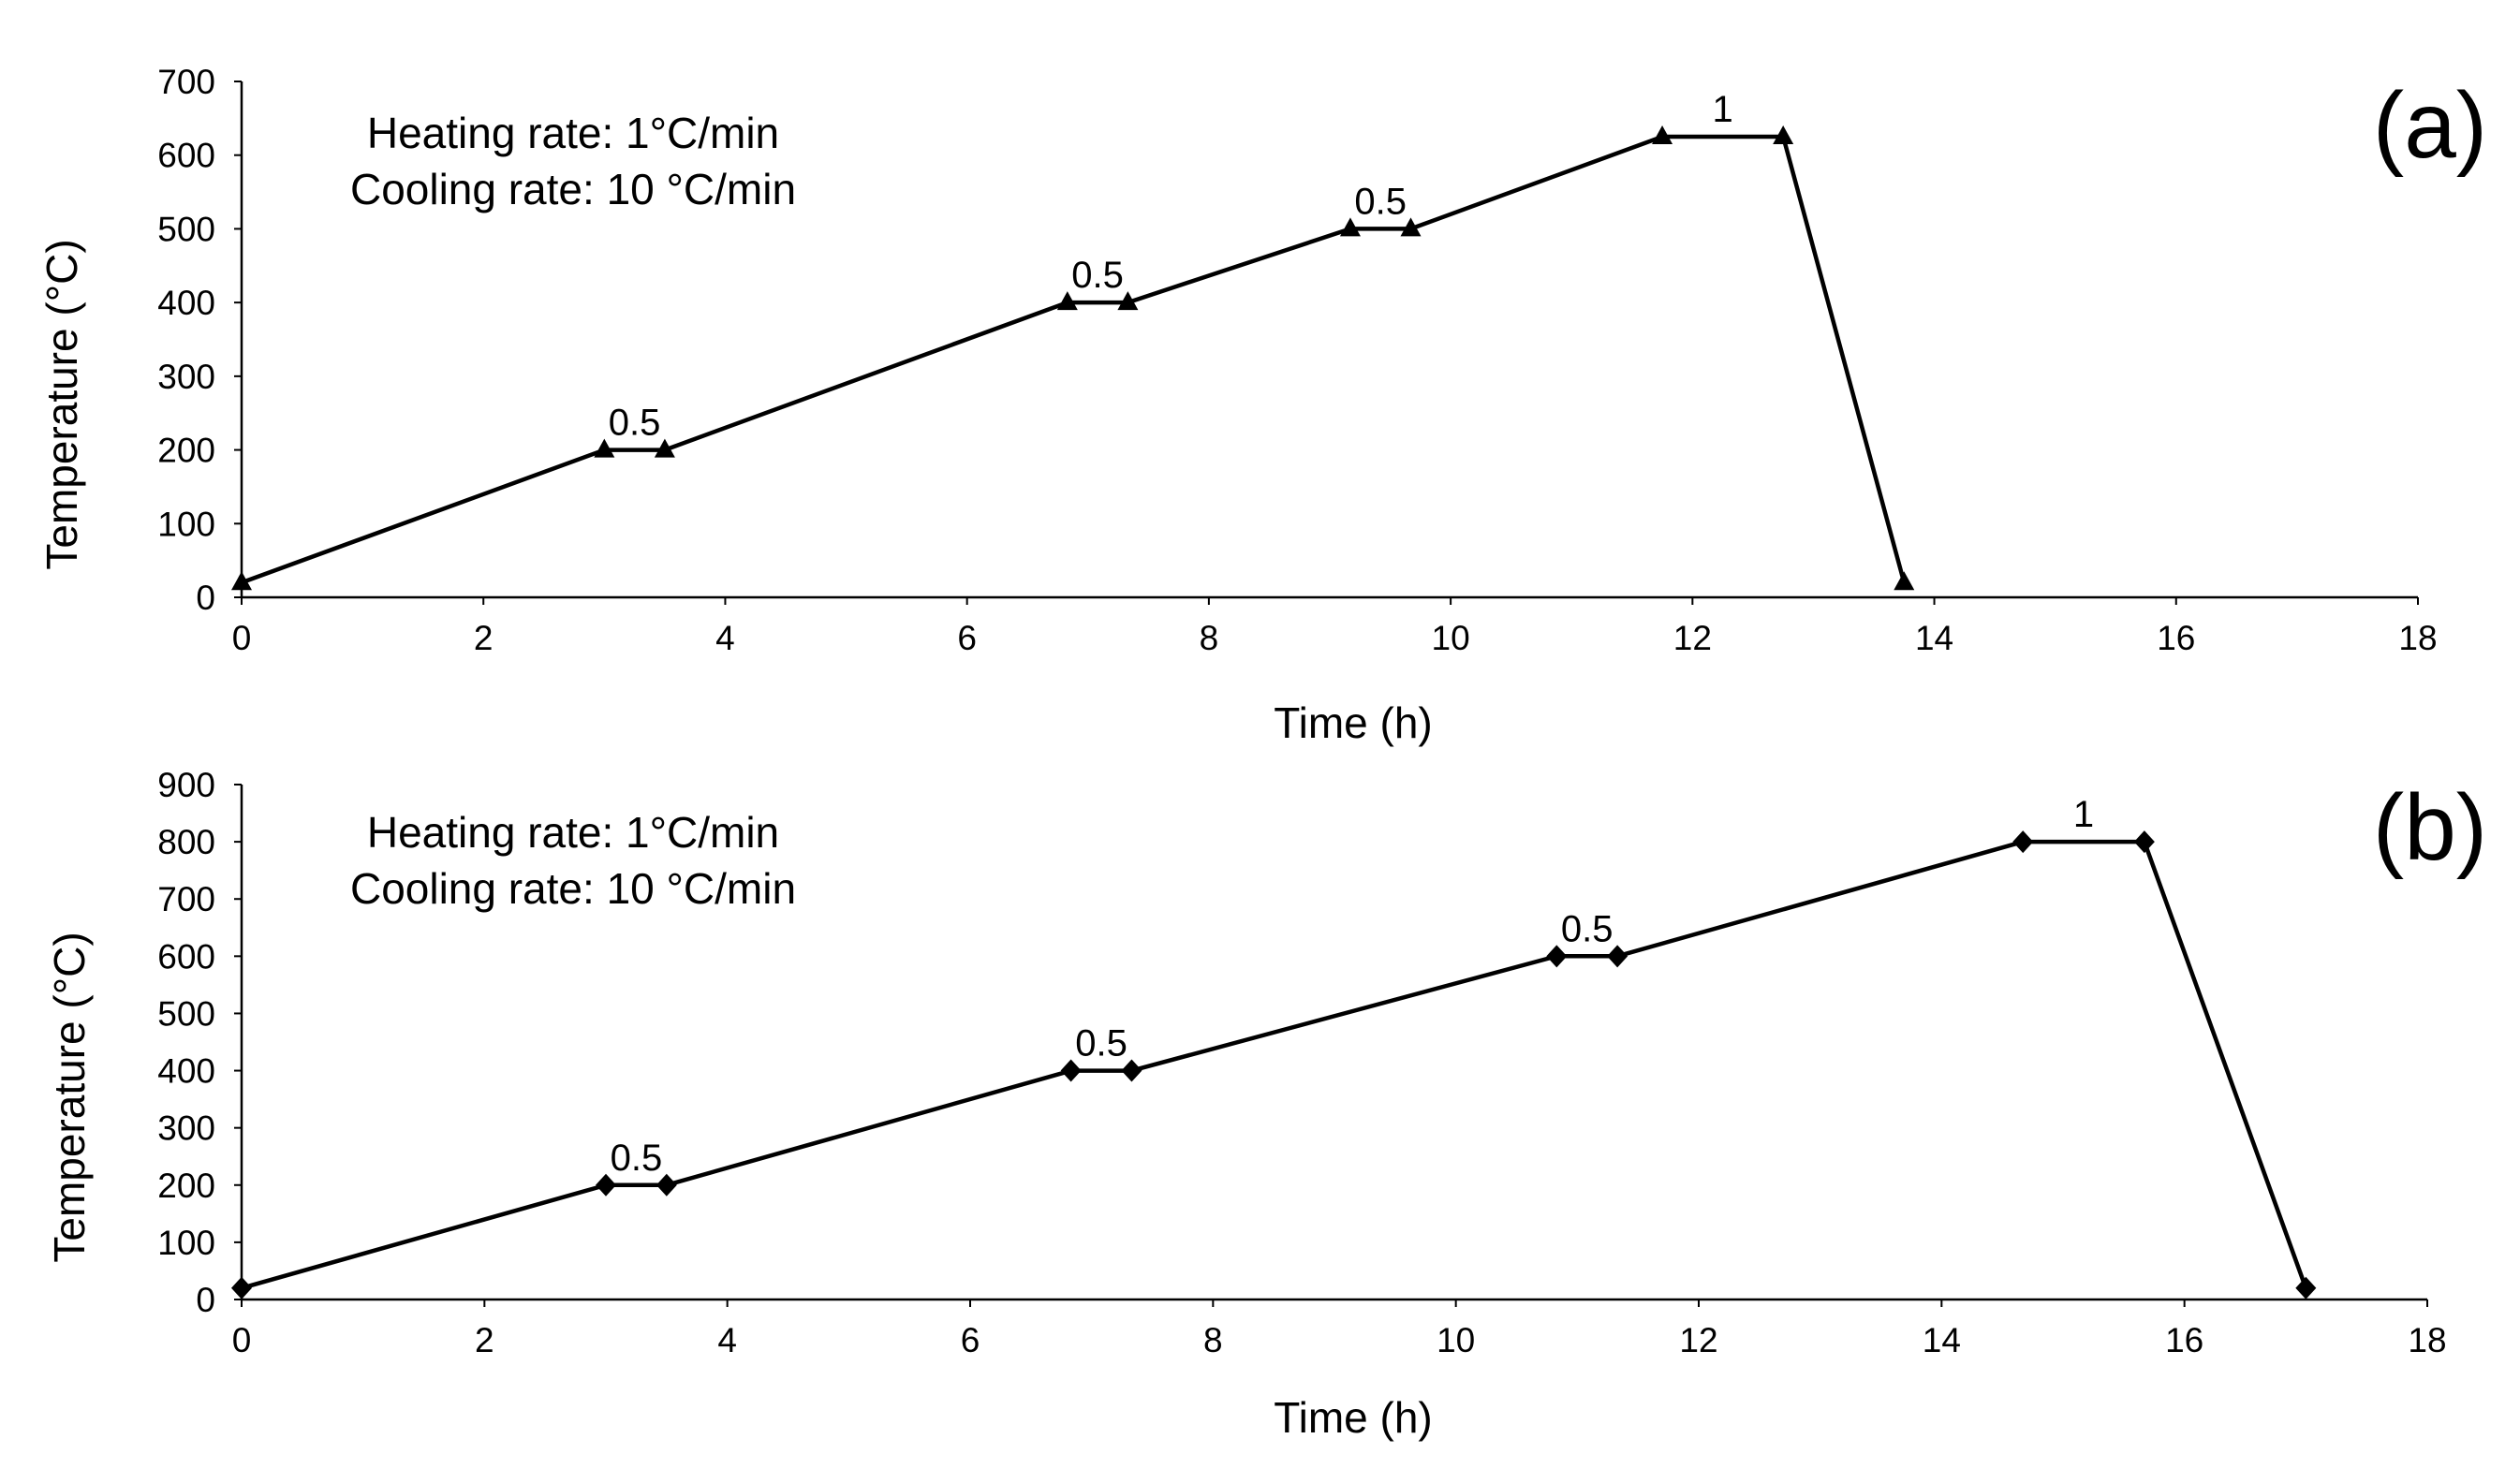 The height and width of the screenshot is (1483, 2520). What do you see at coordinates (1353, 1417) in the screenshot?
I see `x-axis-title-b: Time (h)` at bounding box center [1353, 1417].